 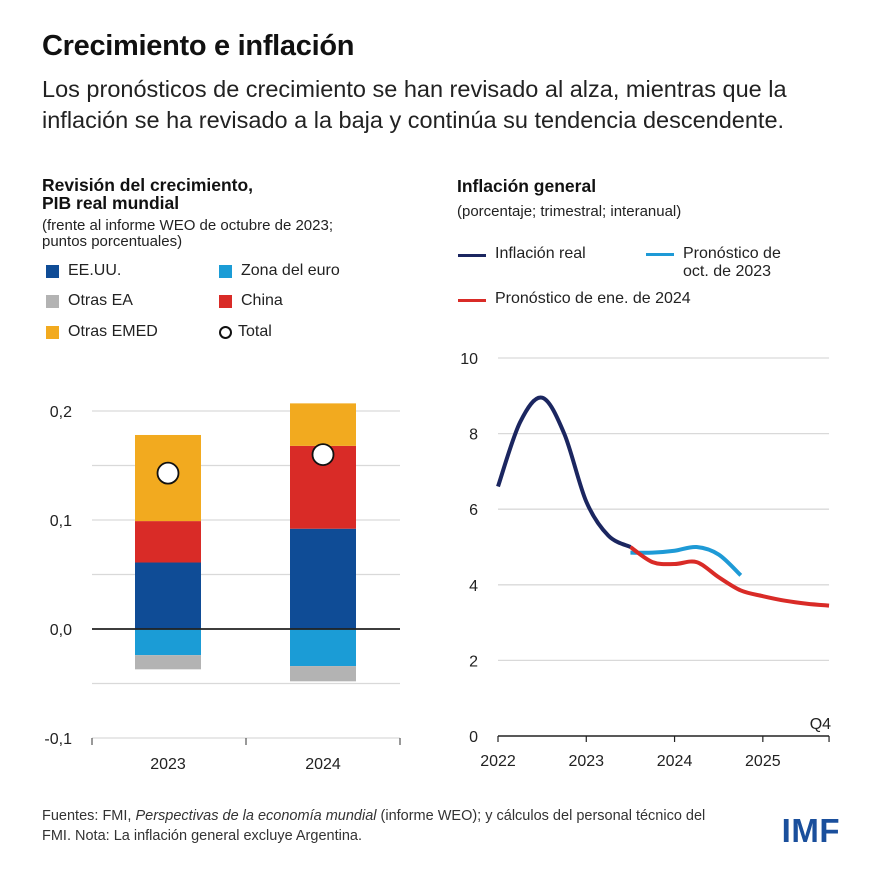 I want to click on legend-label: Total, so click(x=255, y=331).